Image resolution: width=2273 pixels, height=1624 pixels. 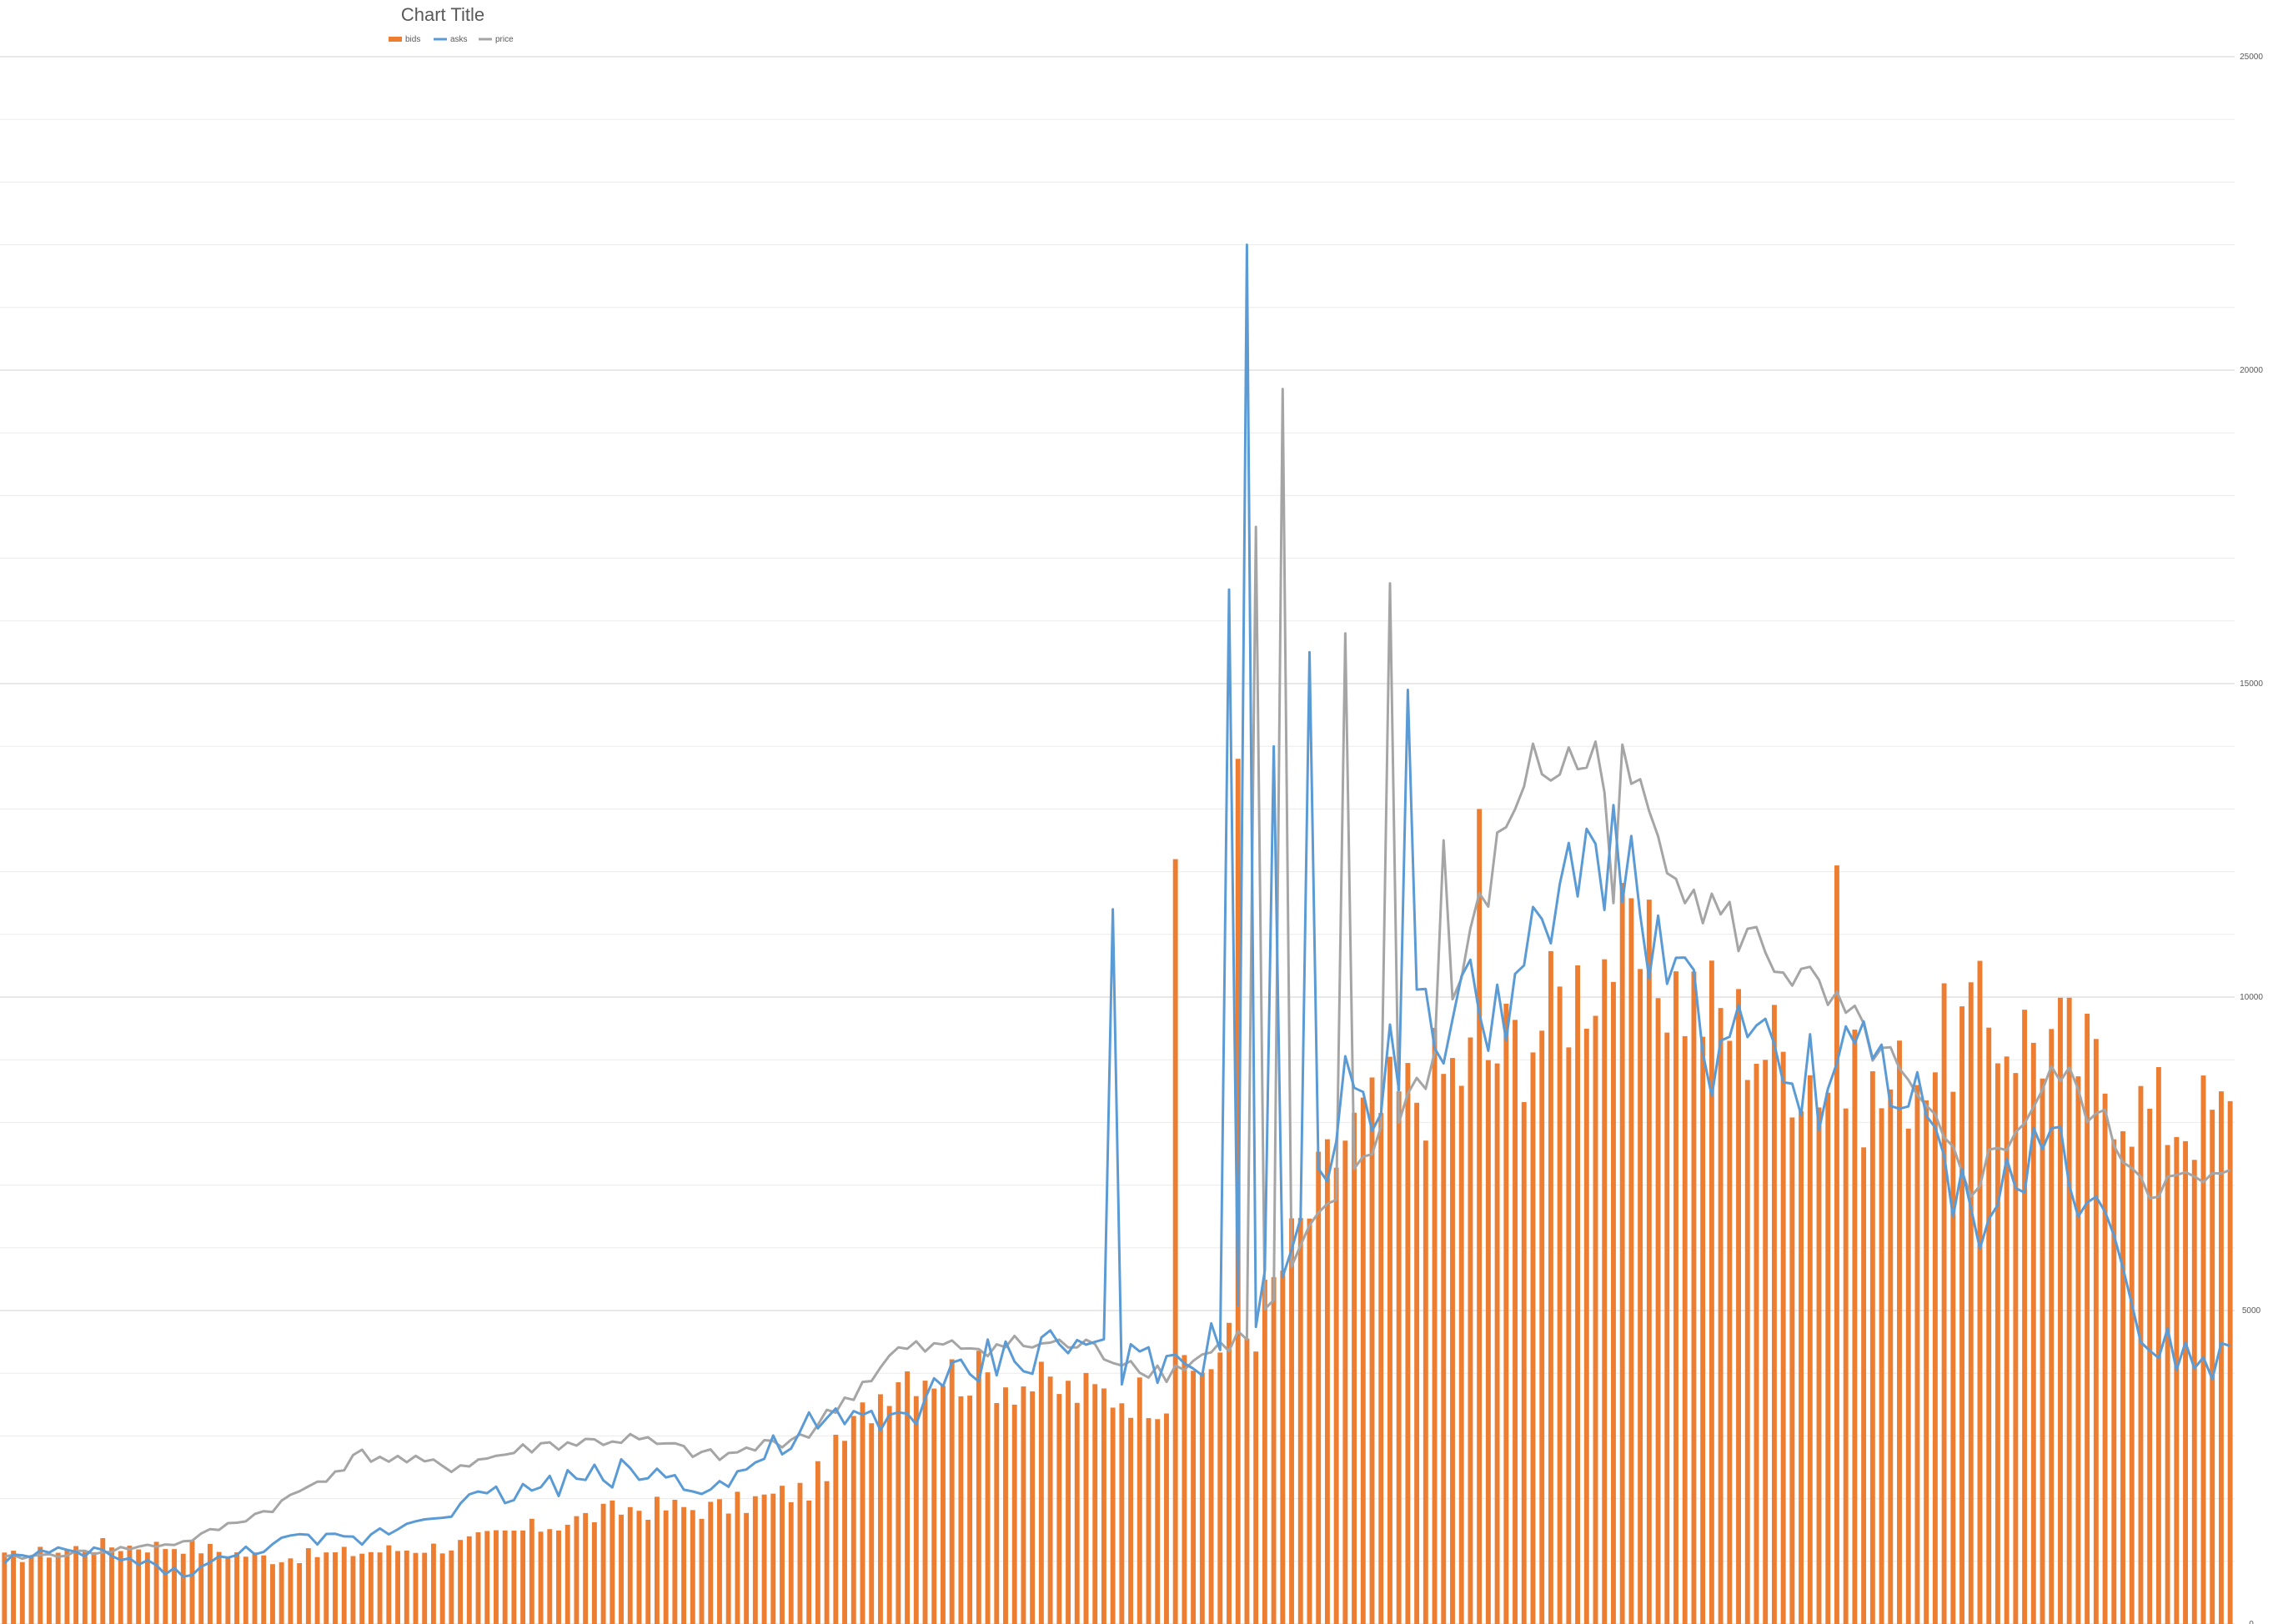 I want to click on y-tick-label: 25000, so click(x=2251, y=57).